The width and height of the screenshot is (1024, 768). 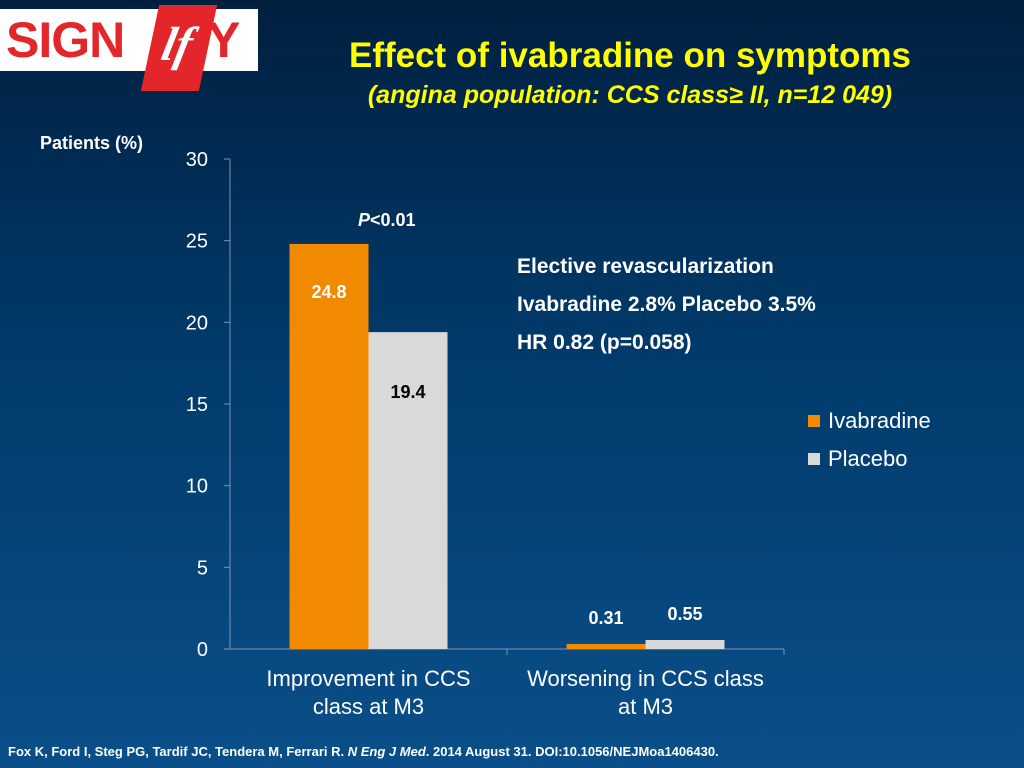 What do you see at coordinates (92, 143) in the screenshot?
I see `y-axis-label: Patients (%)` at bounding box center [92, 143].